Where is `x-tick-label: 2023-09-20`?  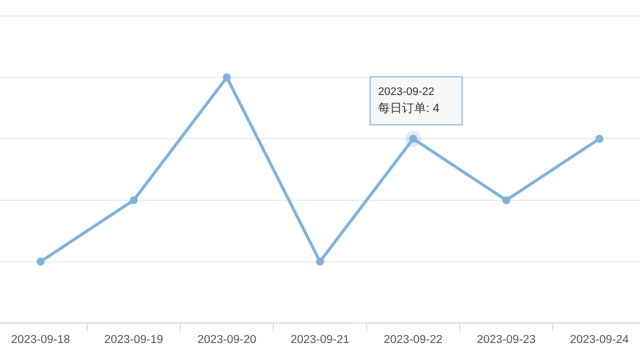
x-tick-label: 2023-09-20 is located at coordinates (226, 340).